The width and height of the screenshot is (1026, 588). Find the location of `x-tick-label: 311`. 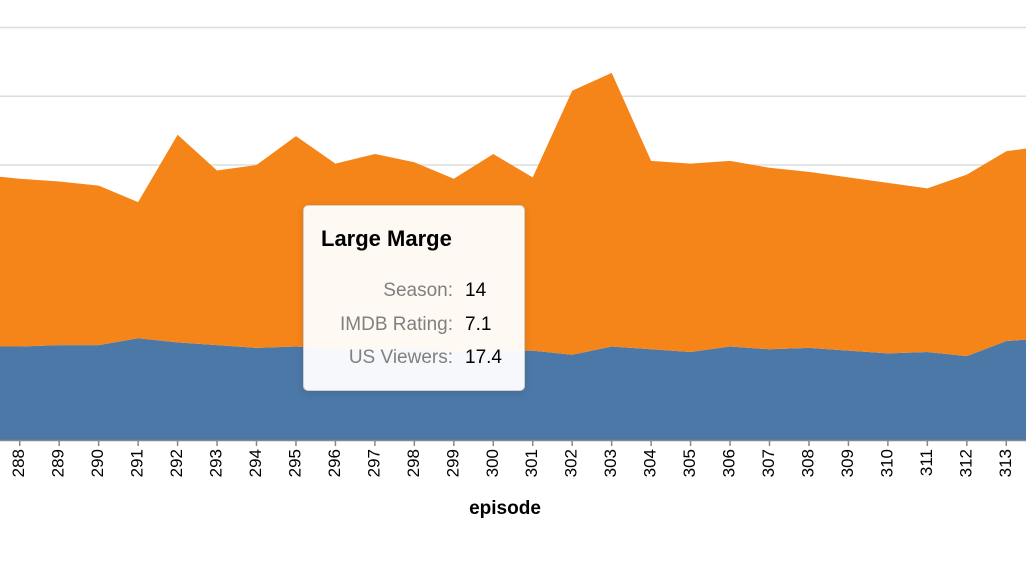

x-tick-label: 311 is located at coordinates (926, 462).